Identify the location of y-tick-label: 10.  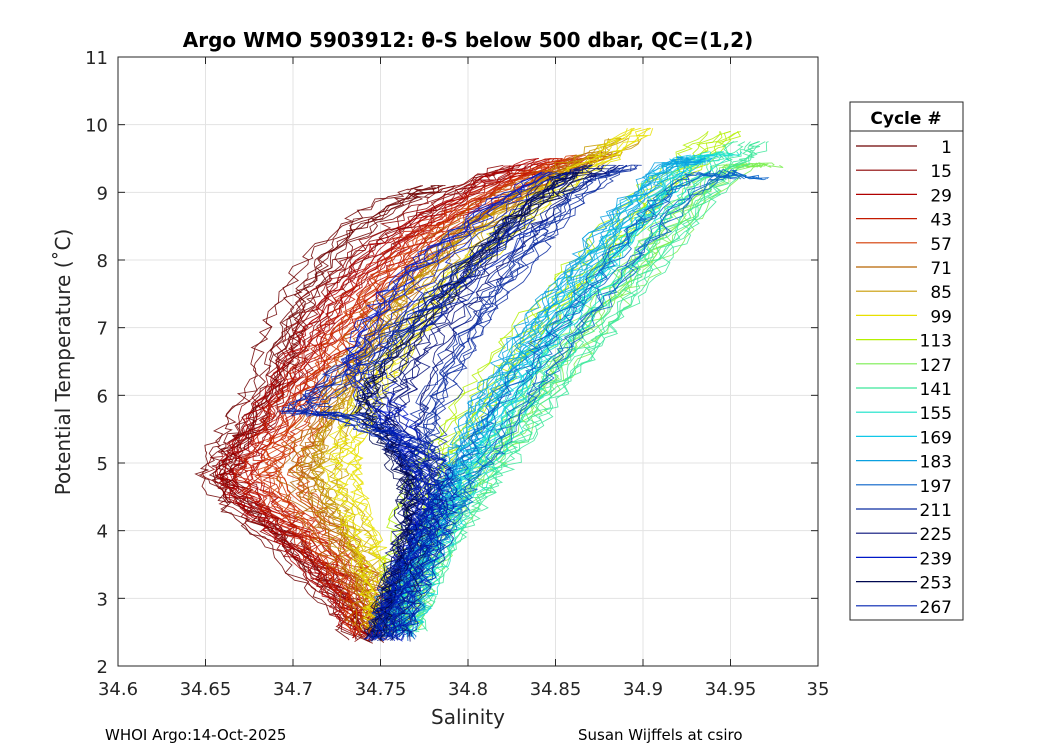
(96, 126).